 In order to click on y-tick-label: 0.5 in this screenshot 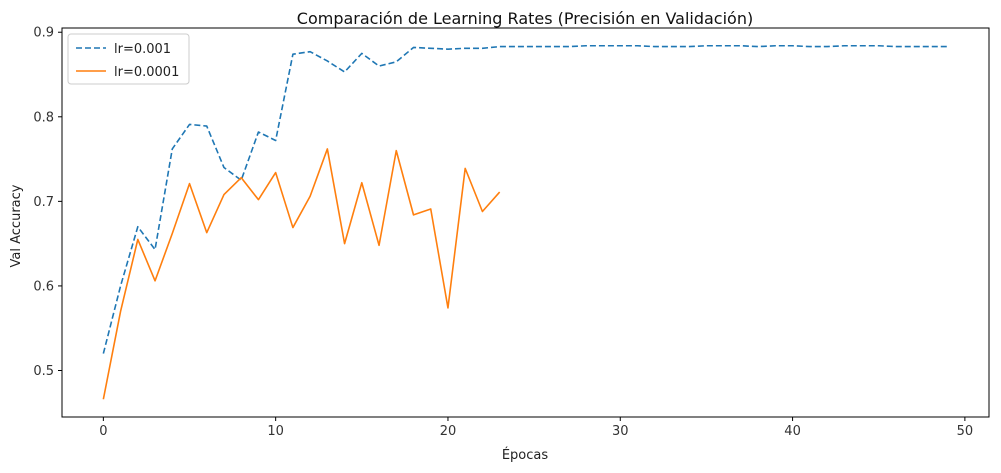, I will do `click(43, 371)`.